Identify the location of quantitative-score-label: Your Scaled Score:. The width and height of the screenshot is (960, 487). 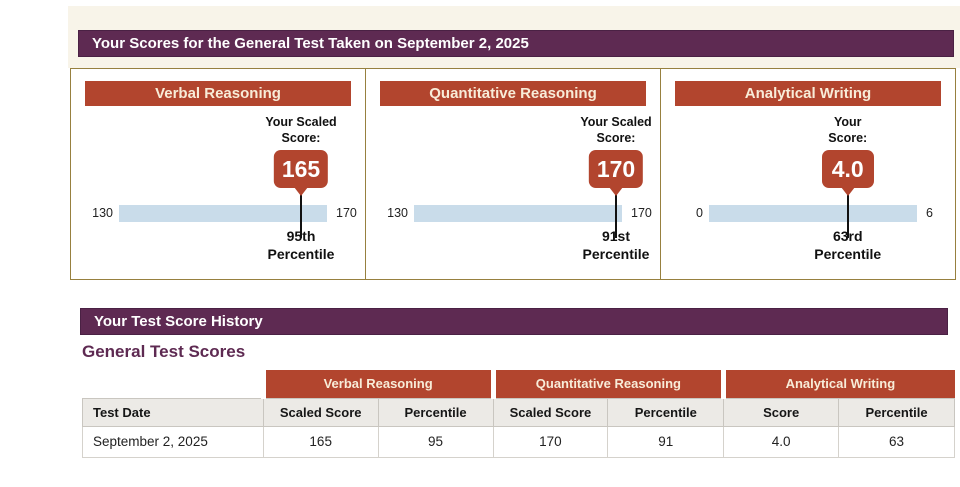
(616, 130).